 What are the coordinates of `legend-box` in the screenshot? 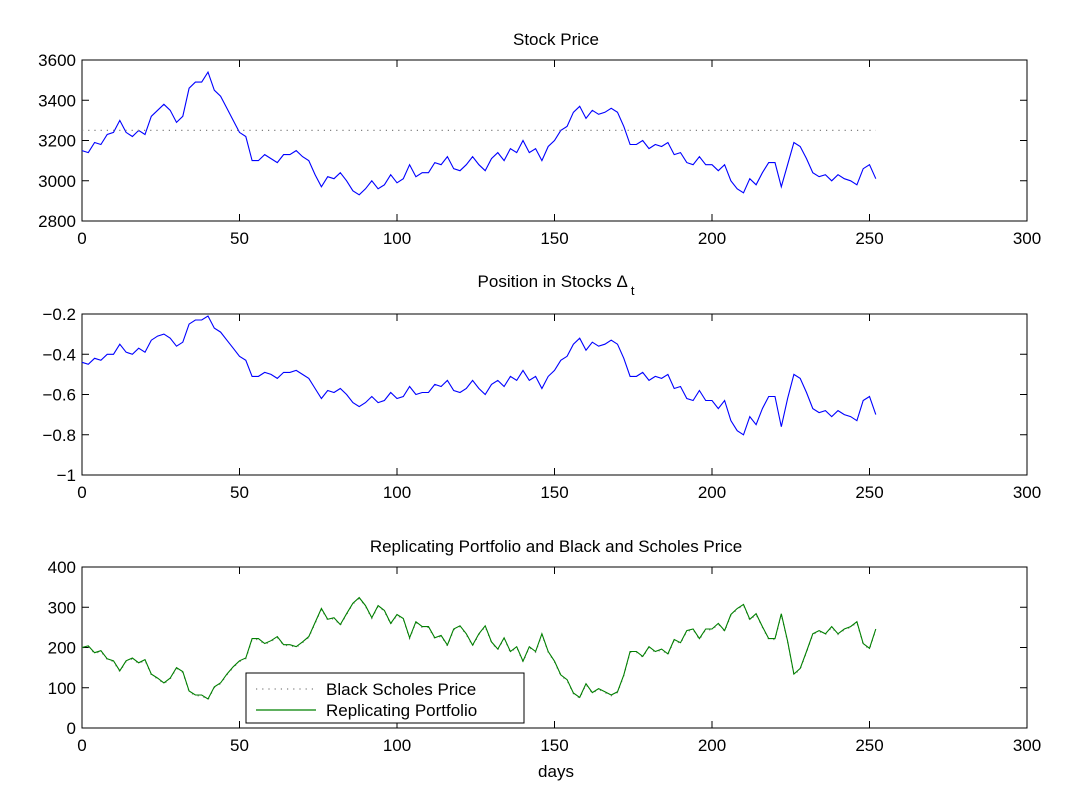 It's located at (385, 698).